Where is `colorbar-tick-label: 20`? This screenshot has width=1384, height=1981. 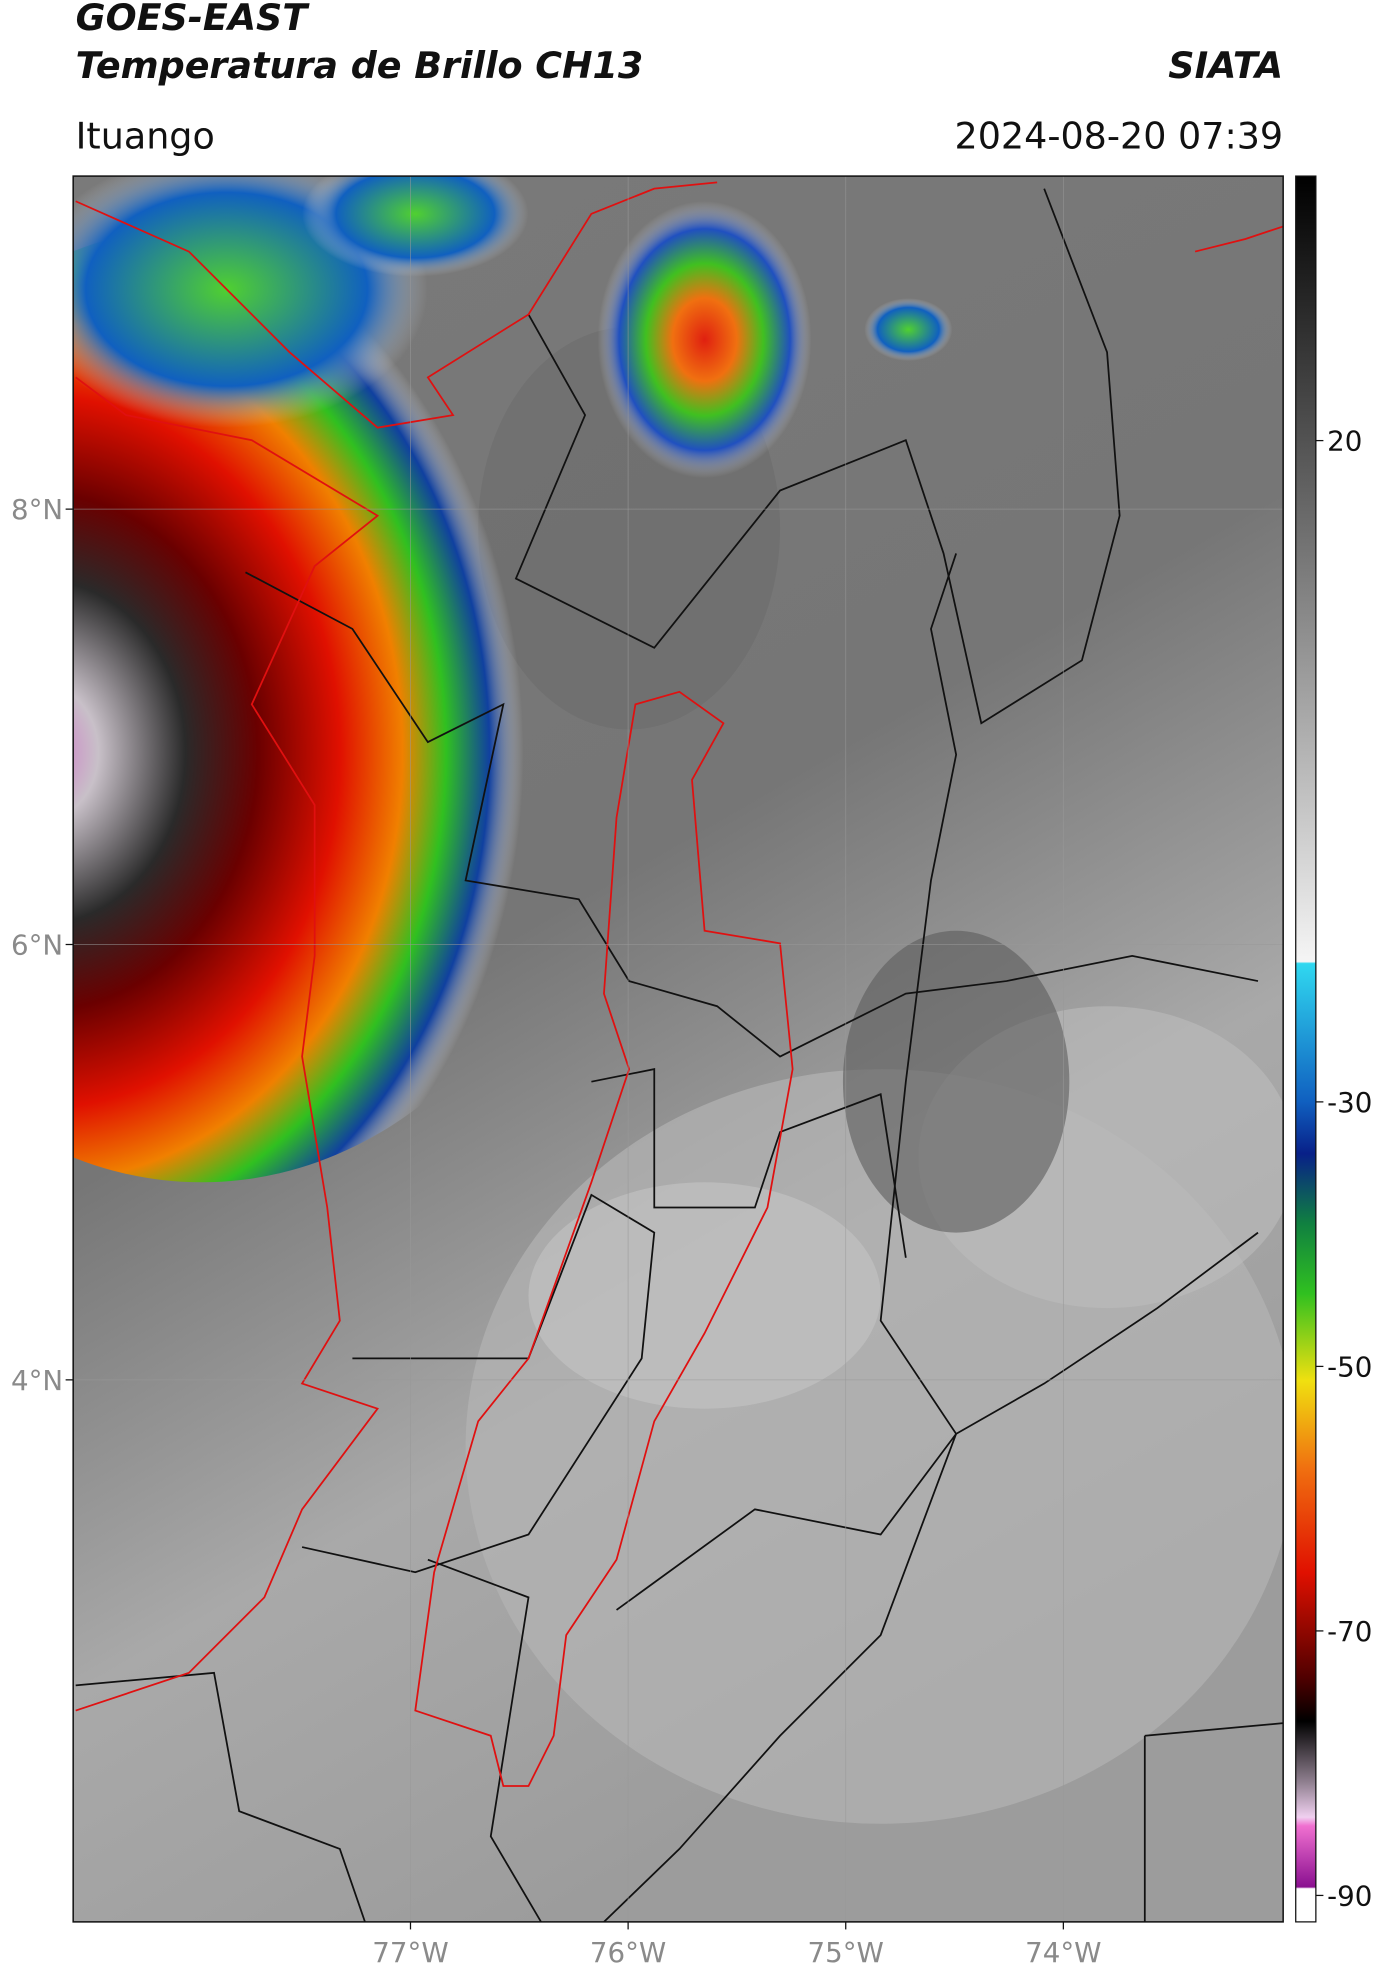
colorbar-tick-label: 20 is located at coordinates (1344, 441).